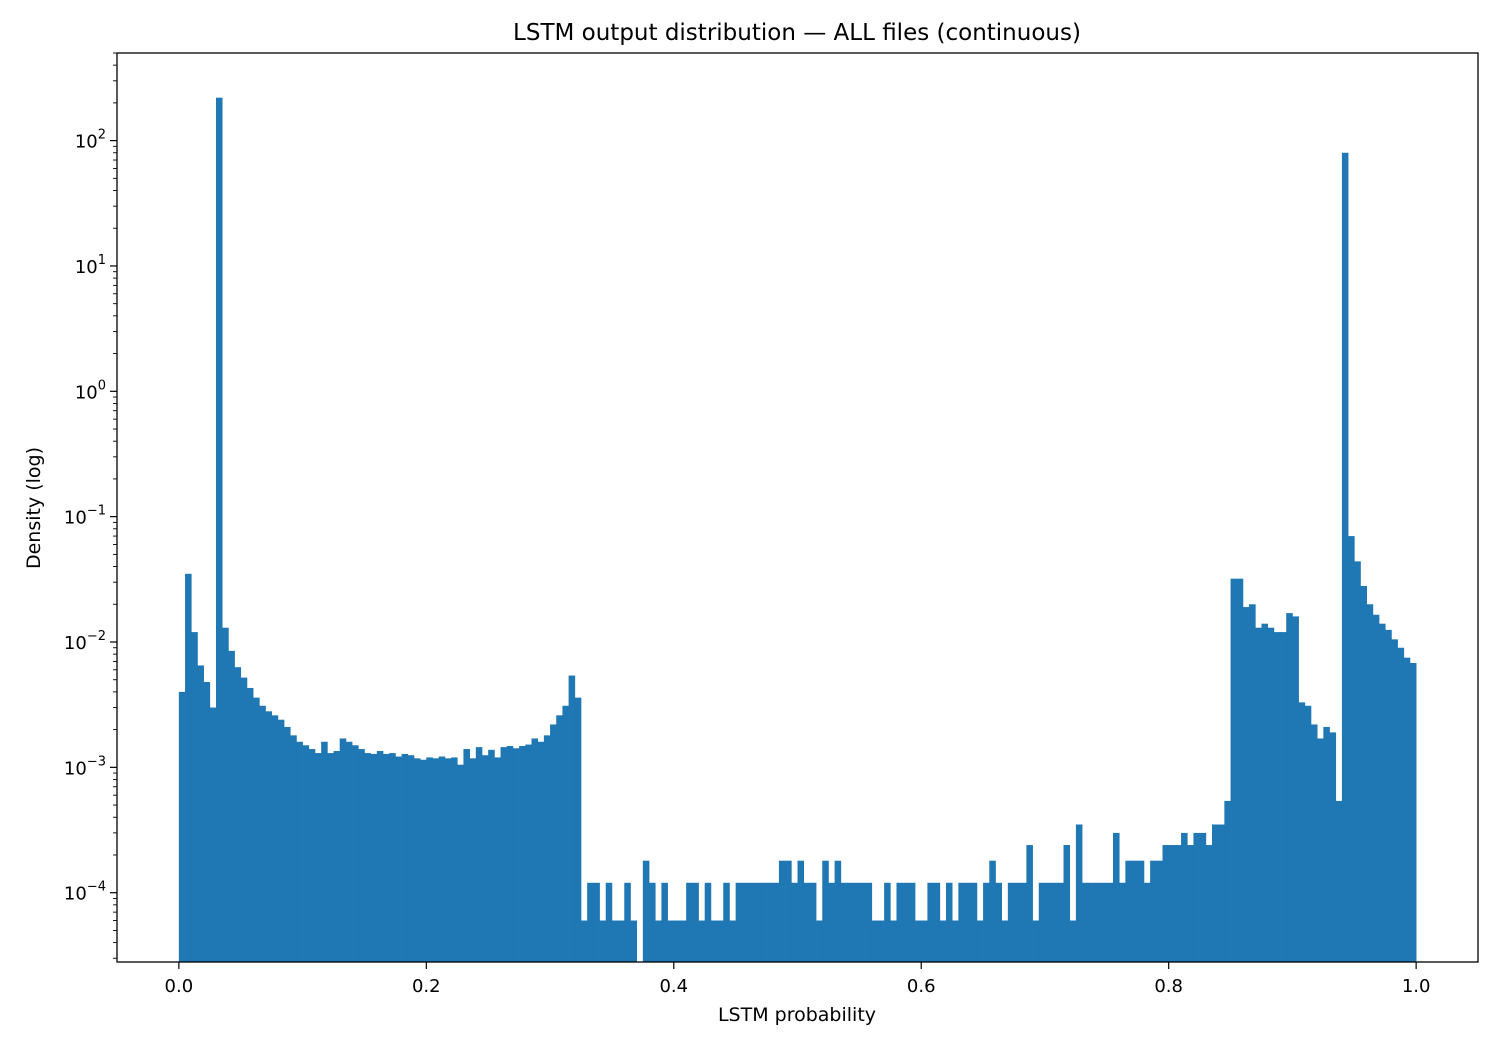 The image size is (1500, 1050). What do you see at coordinates (426, 986) in the screenshot?
I see `x-tick-label: 0.2` at bounding box center [426, 986].